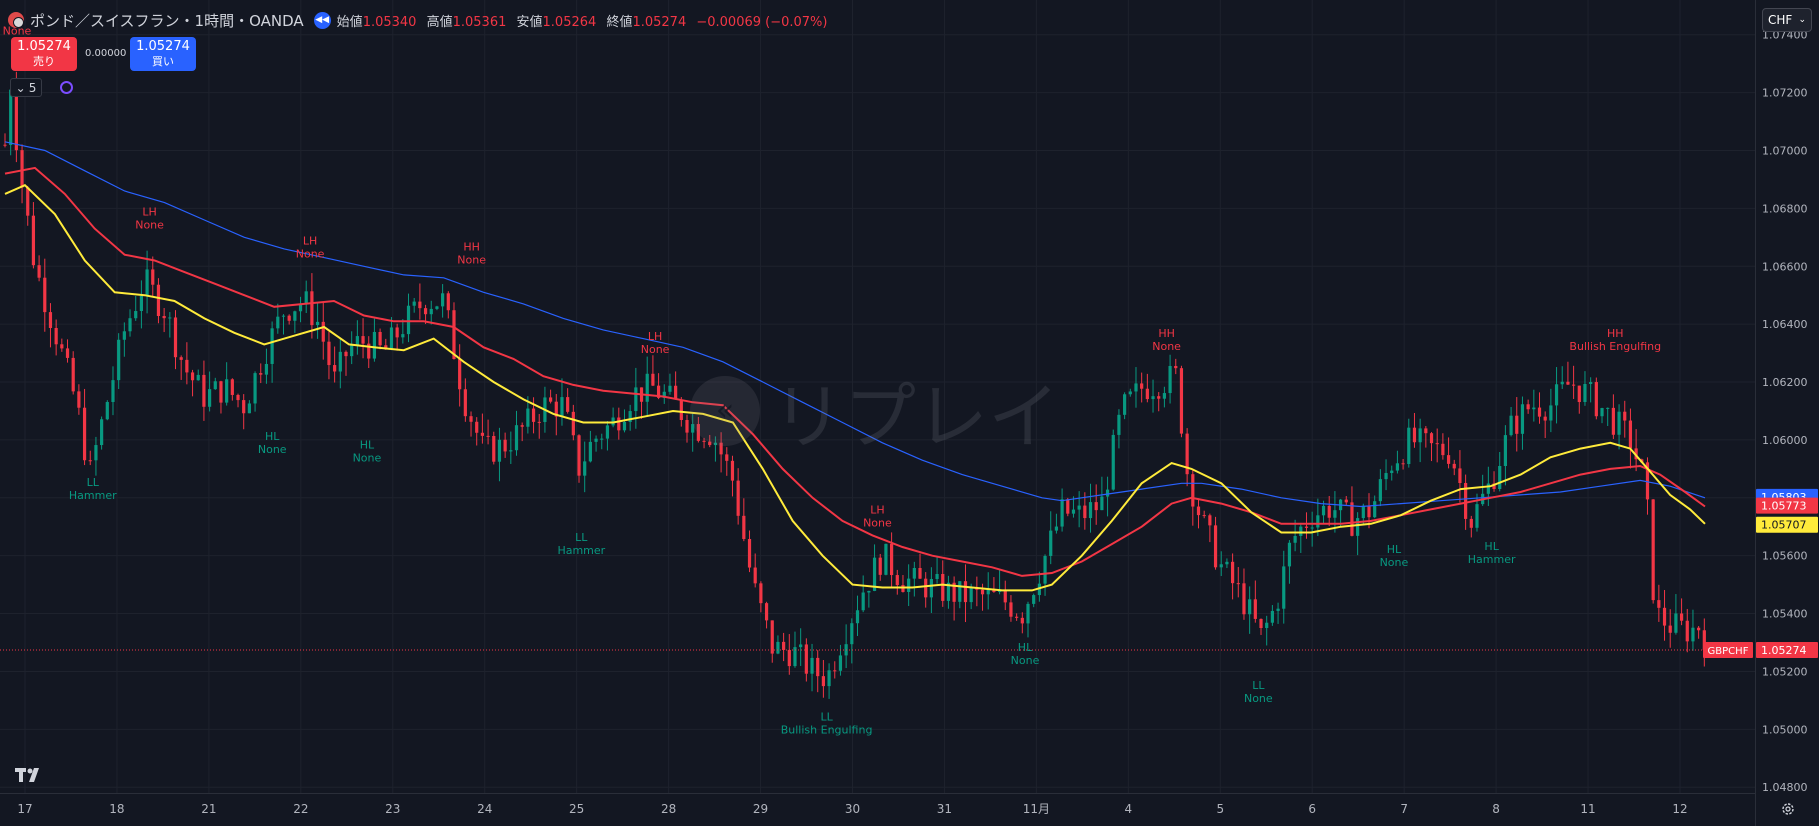 The height and width of the screenshot is (826, 1819). I want to click on x-tick-label: 17, so click(24, 809).